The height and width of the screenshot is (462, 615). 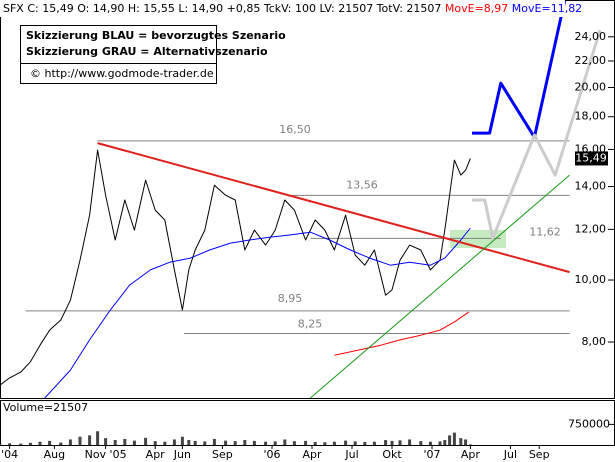 I want to click on y-tick-label: 12,00, so click(x=591, y=228).